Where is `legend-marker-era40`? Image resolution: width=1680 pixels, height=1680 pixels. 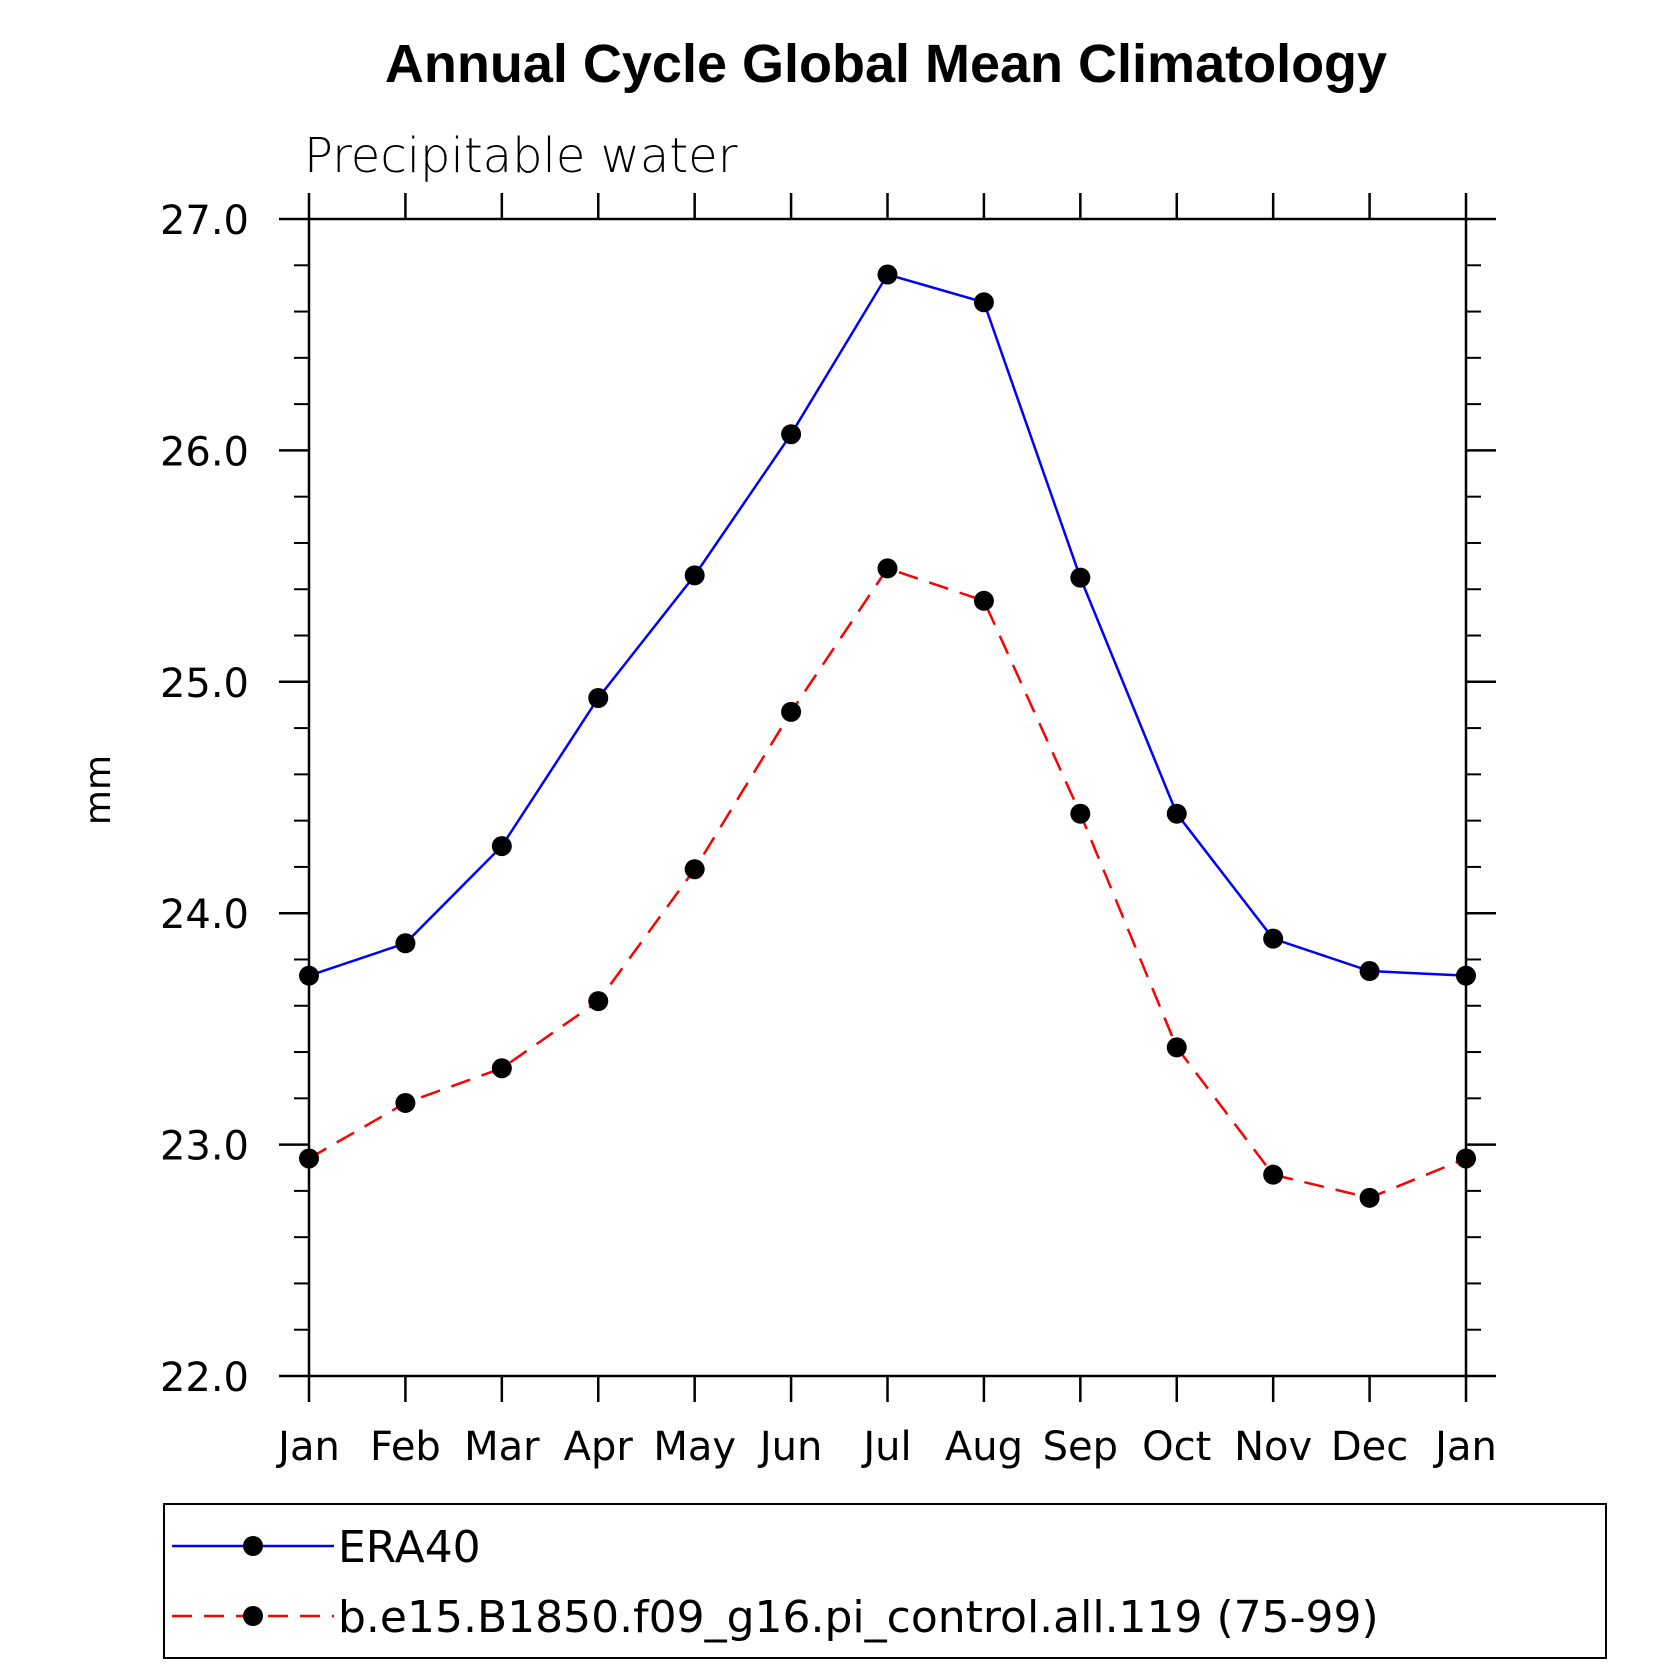
legend-marker-era40 is located at coordinates (253, 1546).